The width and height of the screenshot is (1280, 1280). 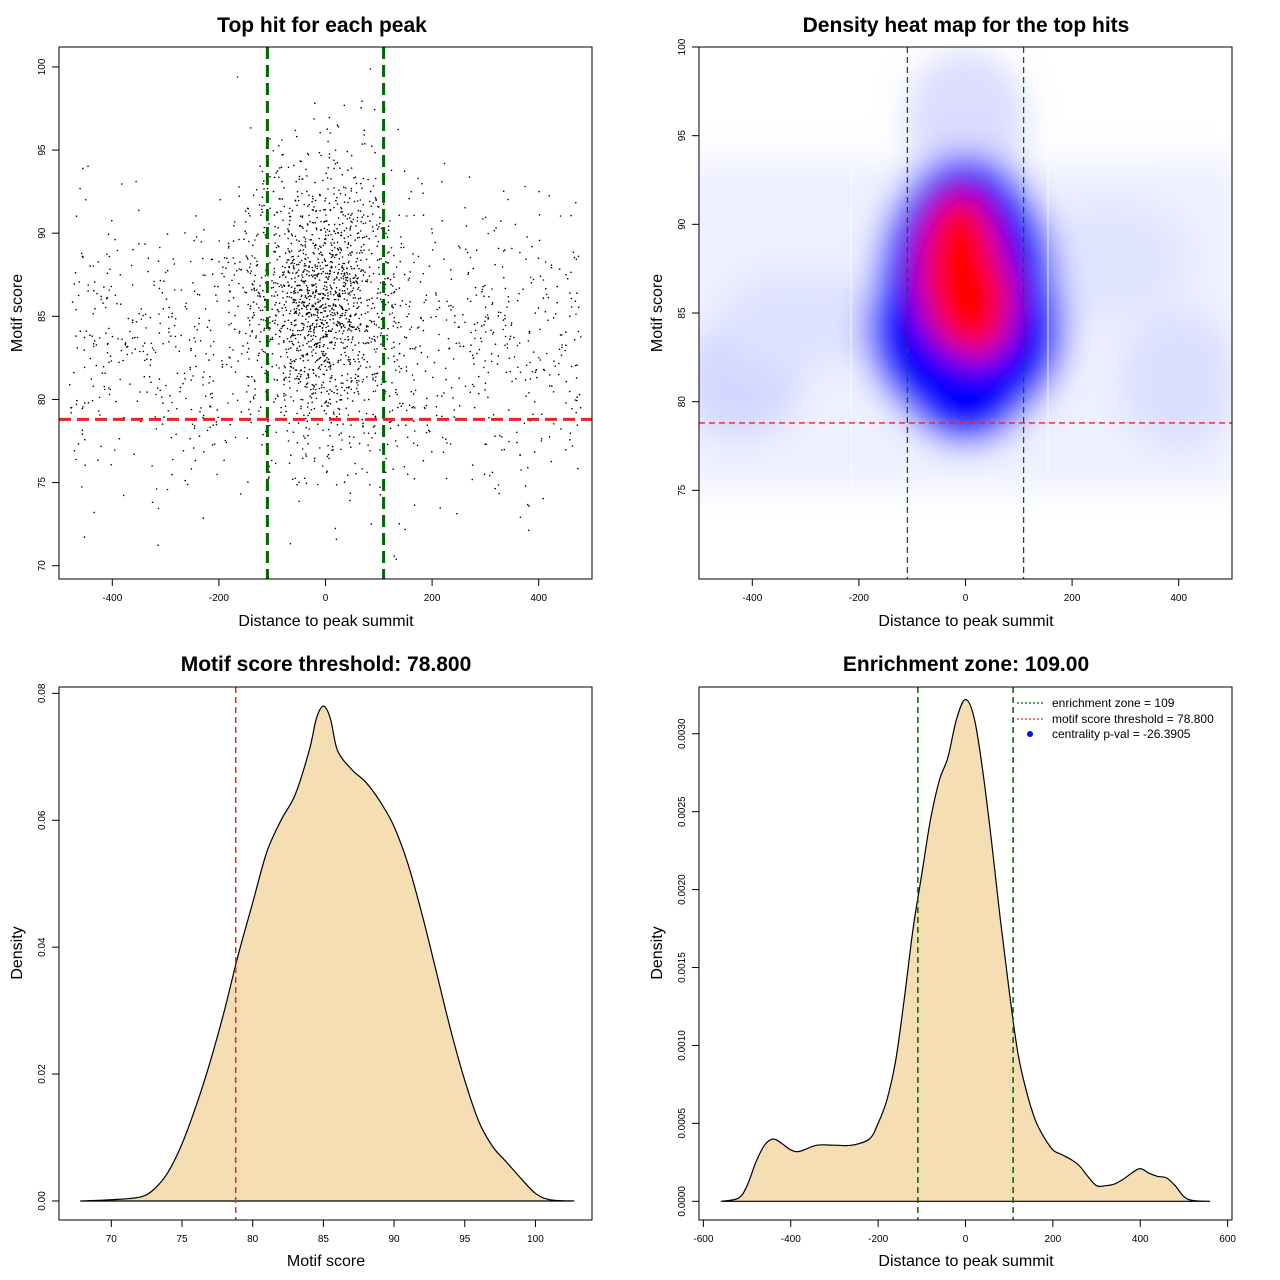 What do you see at coordinates (1030, 734) in the screenshot?
I see `legend-pval-swatch` at bounding box center [1030, 734].